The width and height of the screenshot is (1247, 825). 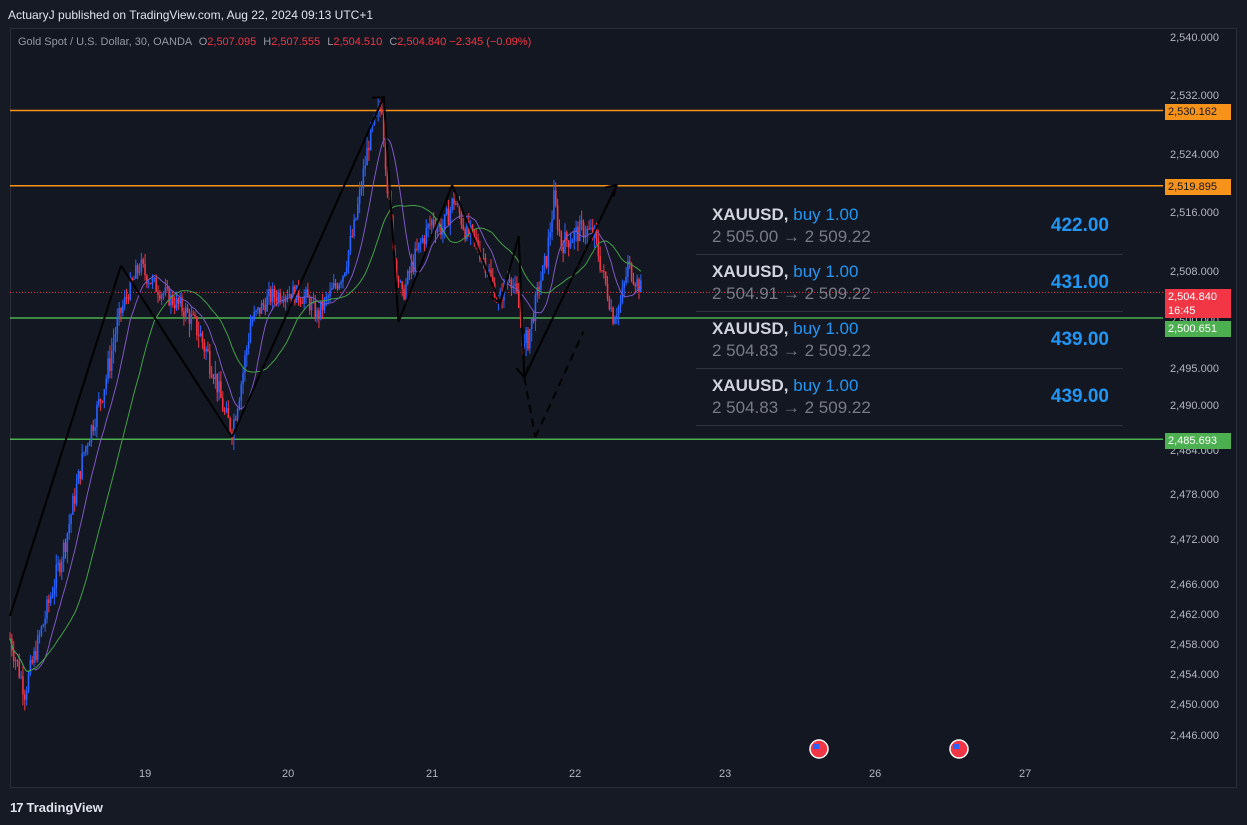 What do you see at coordinates (816, 746) in the screenshot?
I see `us-flag-canton` at bounding box center [816, 746].